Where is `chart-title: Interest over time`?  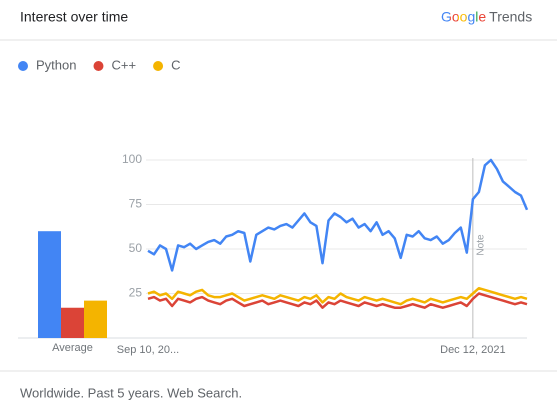
chart-title: Interest over time is located at coordinates (74, 17).